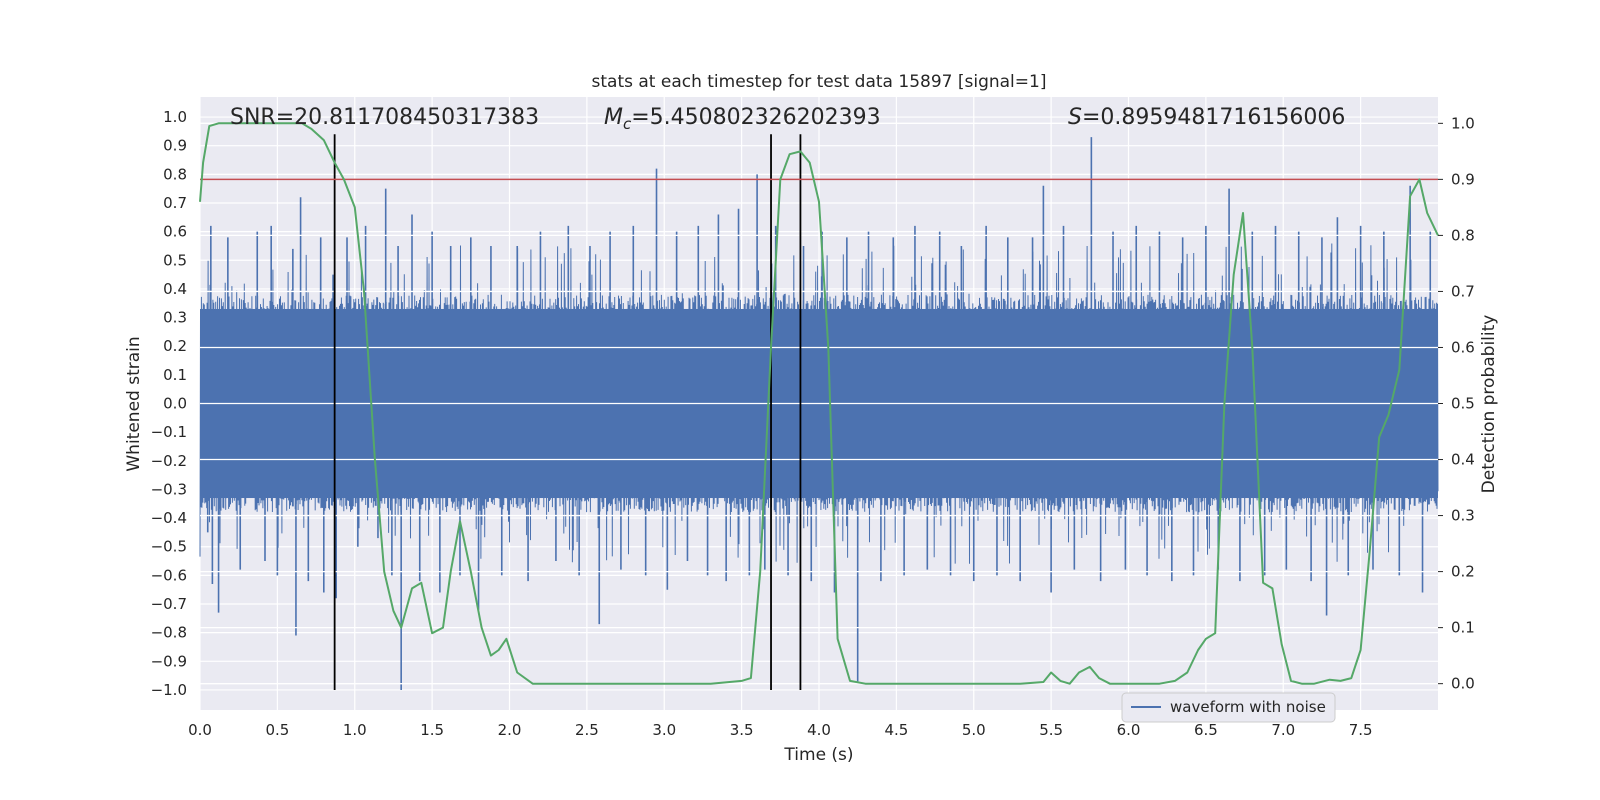 The height and width of the screenshot is (800, 1600). I want to click on y-tick-label: 0.3, so click(175, 318).